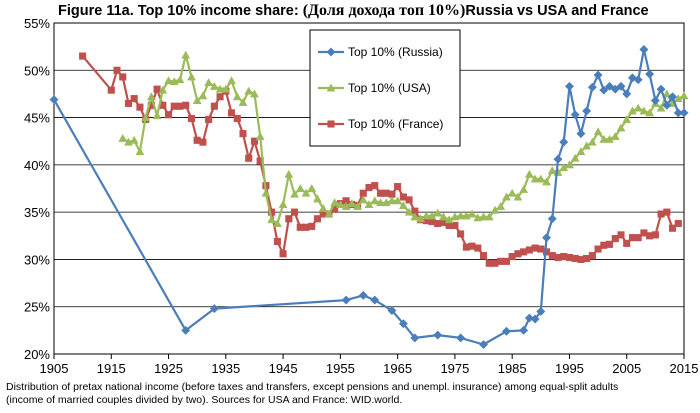  What do you see at coordinates (684, 368) in the screenshot?
I see `x-tick-label: 2015` at bounding box center [684, 368].